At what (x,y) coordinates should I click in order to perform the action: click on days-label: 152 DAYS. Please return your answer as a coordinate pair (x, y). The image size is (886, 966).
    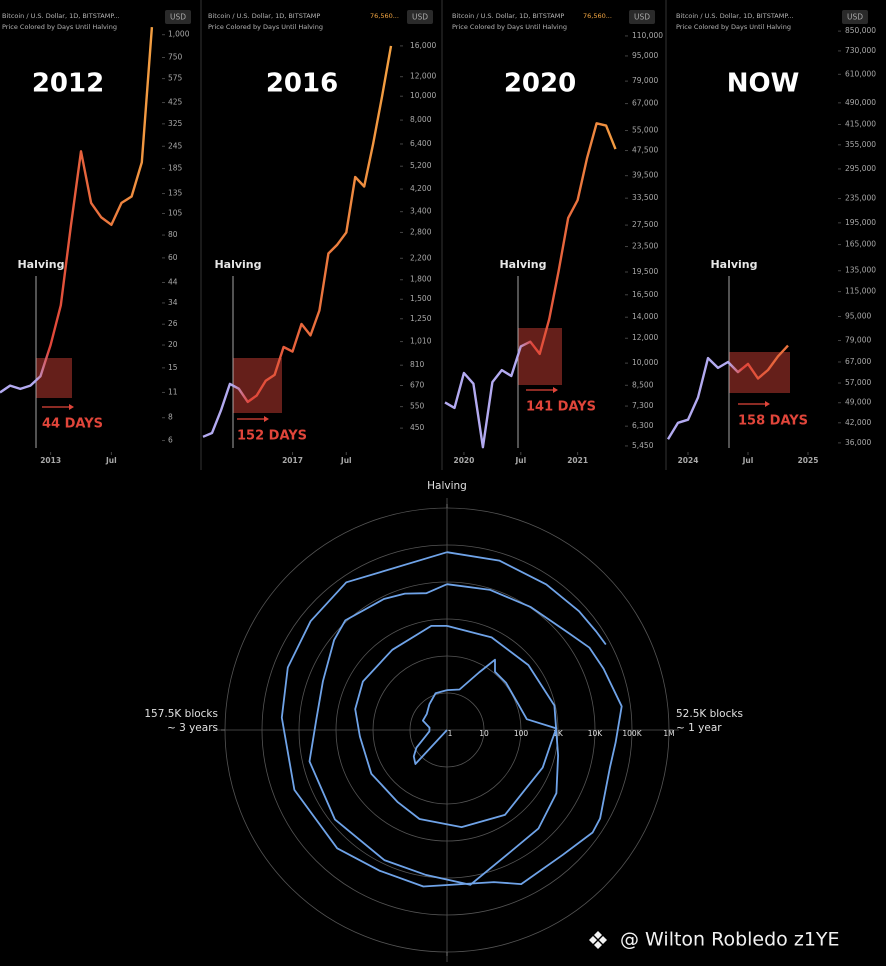
    Looking at the image, I should click on (272, 436).